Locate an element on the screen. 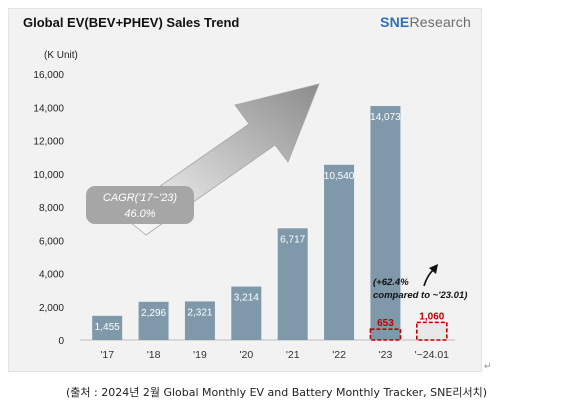 This screenshot has height=408, width=574. bar-value-label: 3,214 is located at coordinates (246, 298).